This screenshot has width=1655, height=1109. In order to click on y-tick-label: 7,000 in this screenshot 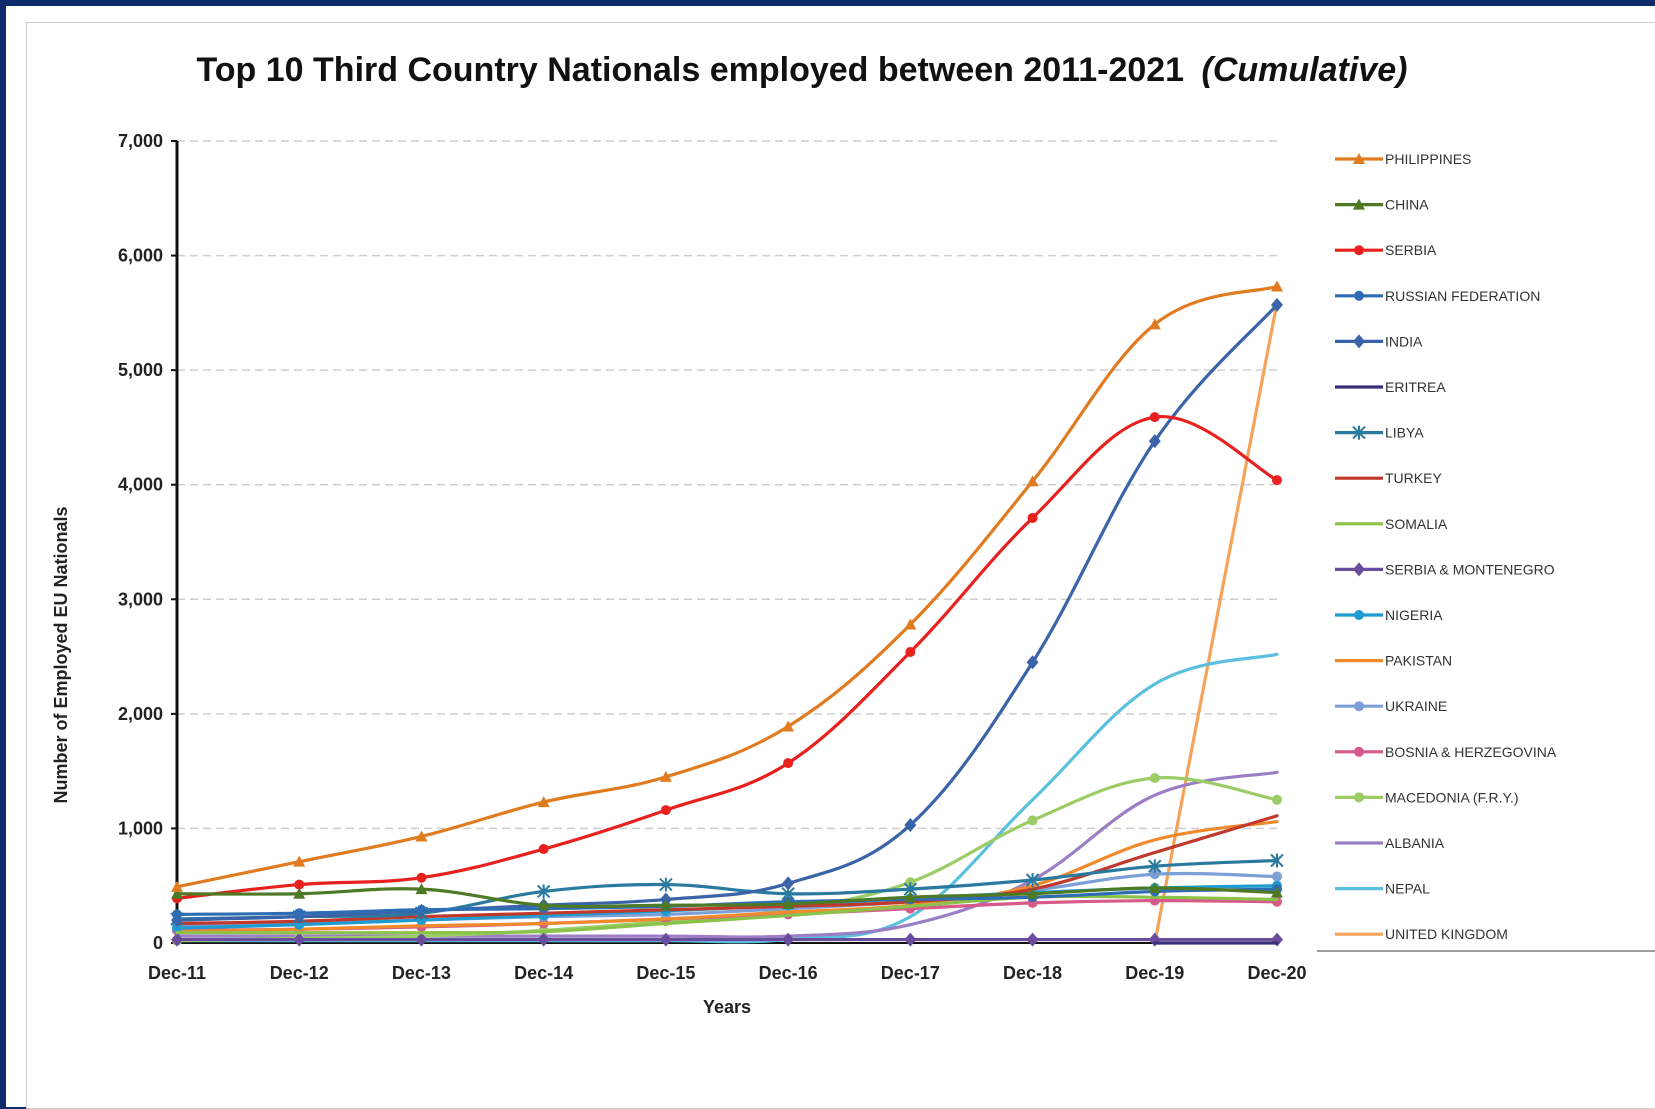, I will do `click(140, 141)`.